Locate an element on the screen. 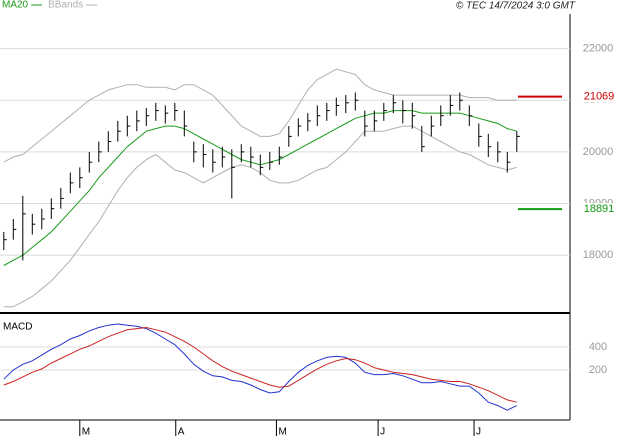 The width and height of the screenshot is (627, 440). source: © TEC 14/7/2024 3:0 GMT is located at coordinates (516, 6).